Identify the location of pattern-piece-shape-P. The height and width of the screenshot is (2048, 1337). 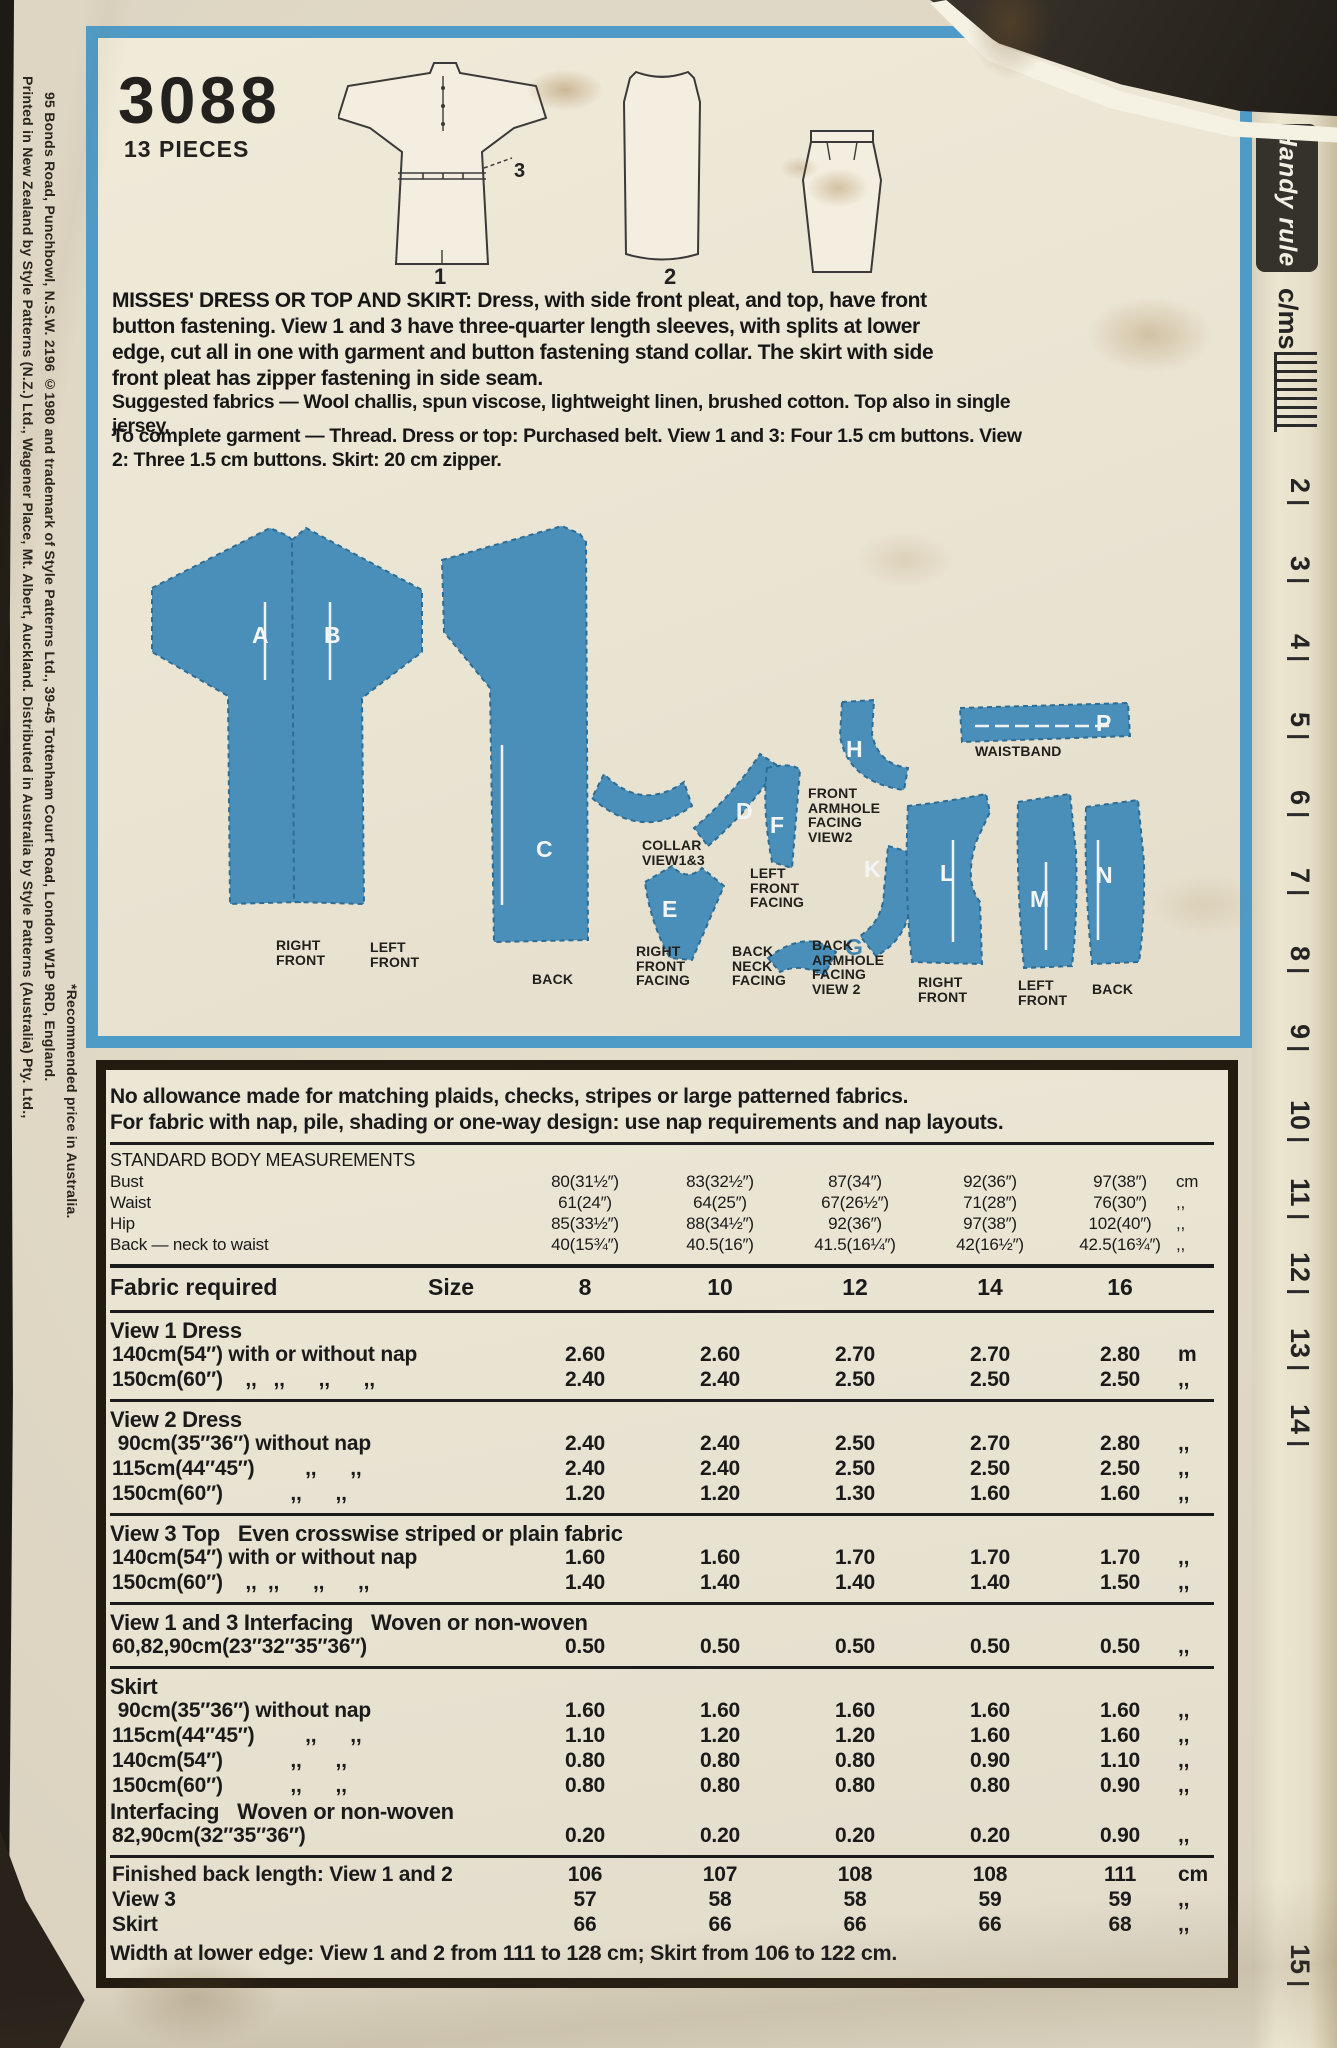
(1045, 722).